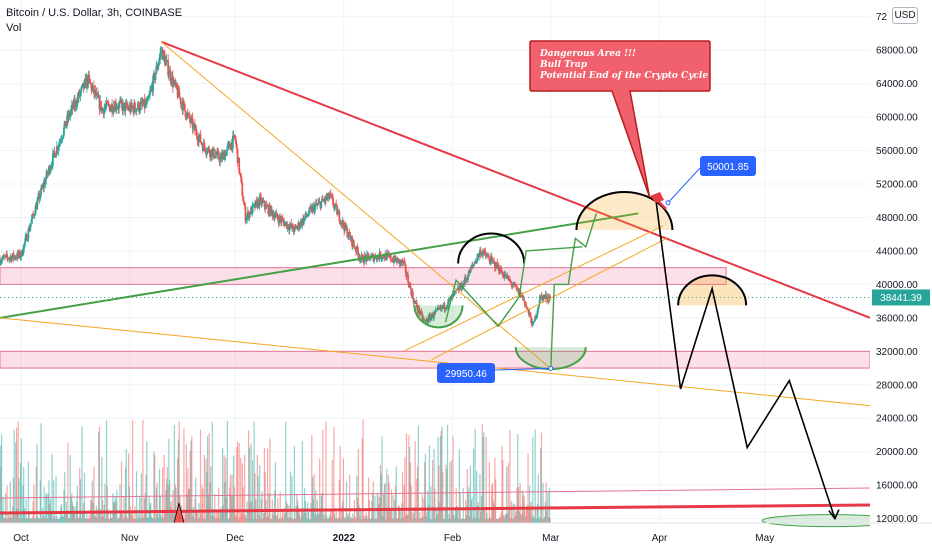 The image size is (932, 550). Describe the element at coordinates (466, 533) in the screenshot. I see `x-axis: Oct Nov Dec 2022 Feb Mar Apr May` at that location.